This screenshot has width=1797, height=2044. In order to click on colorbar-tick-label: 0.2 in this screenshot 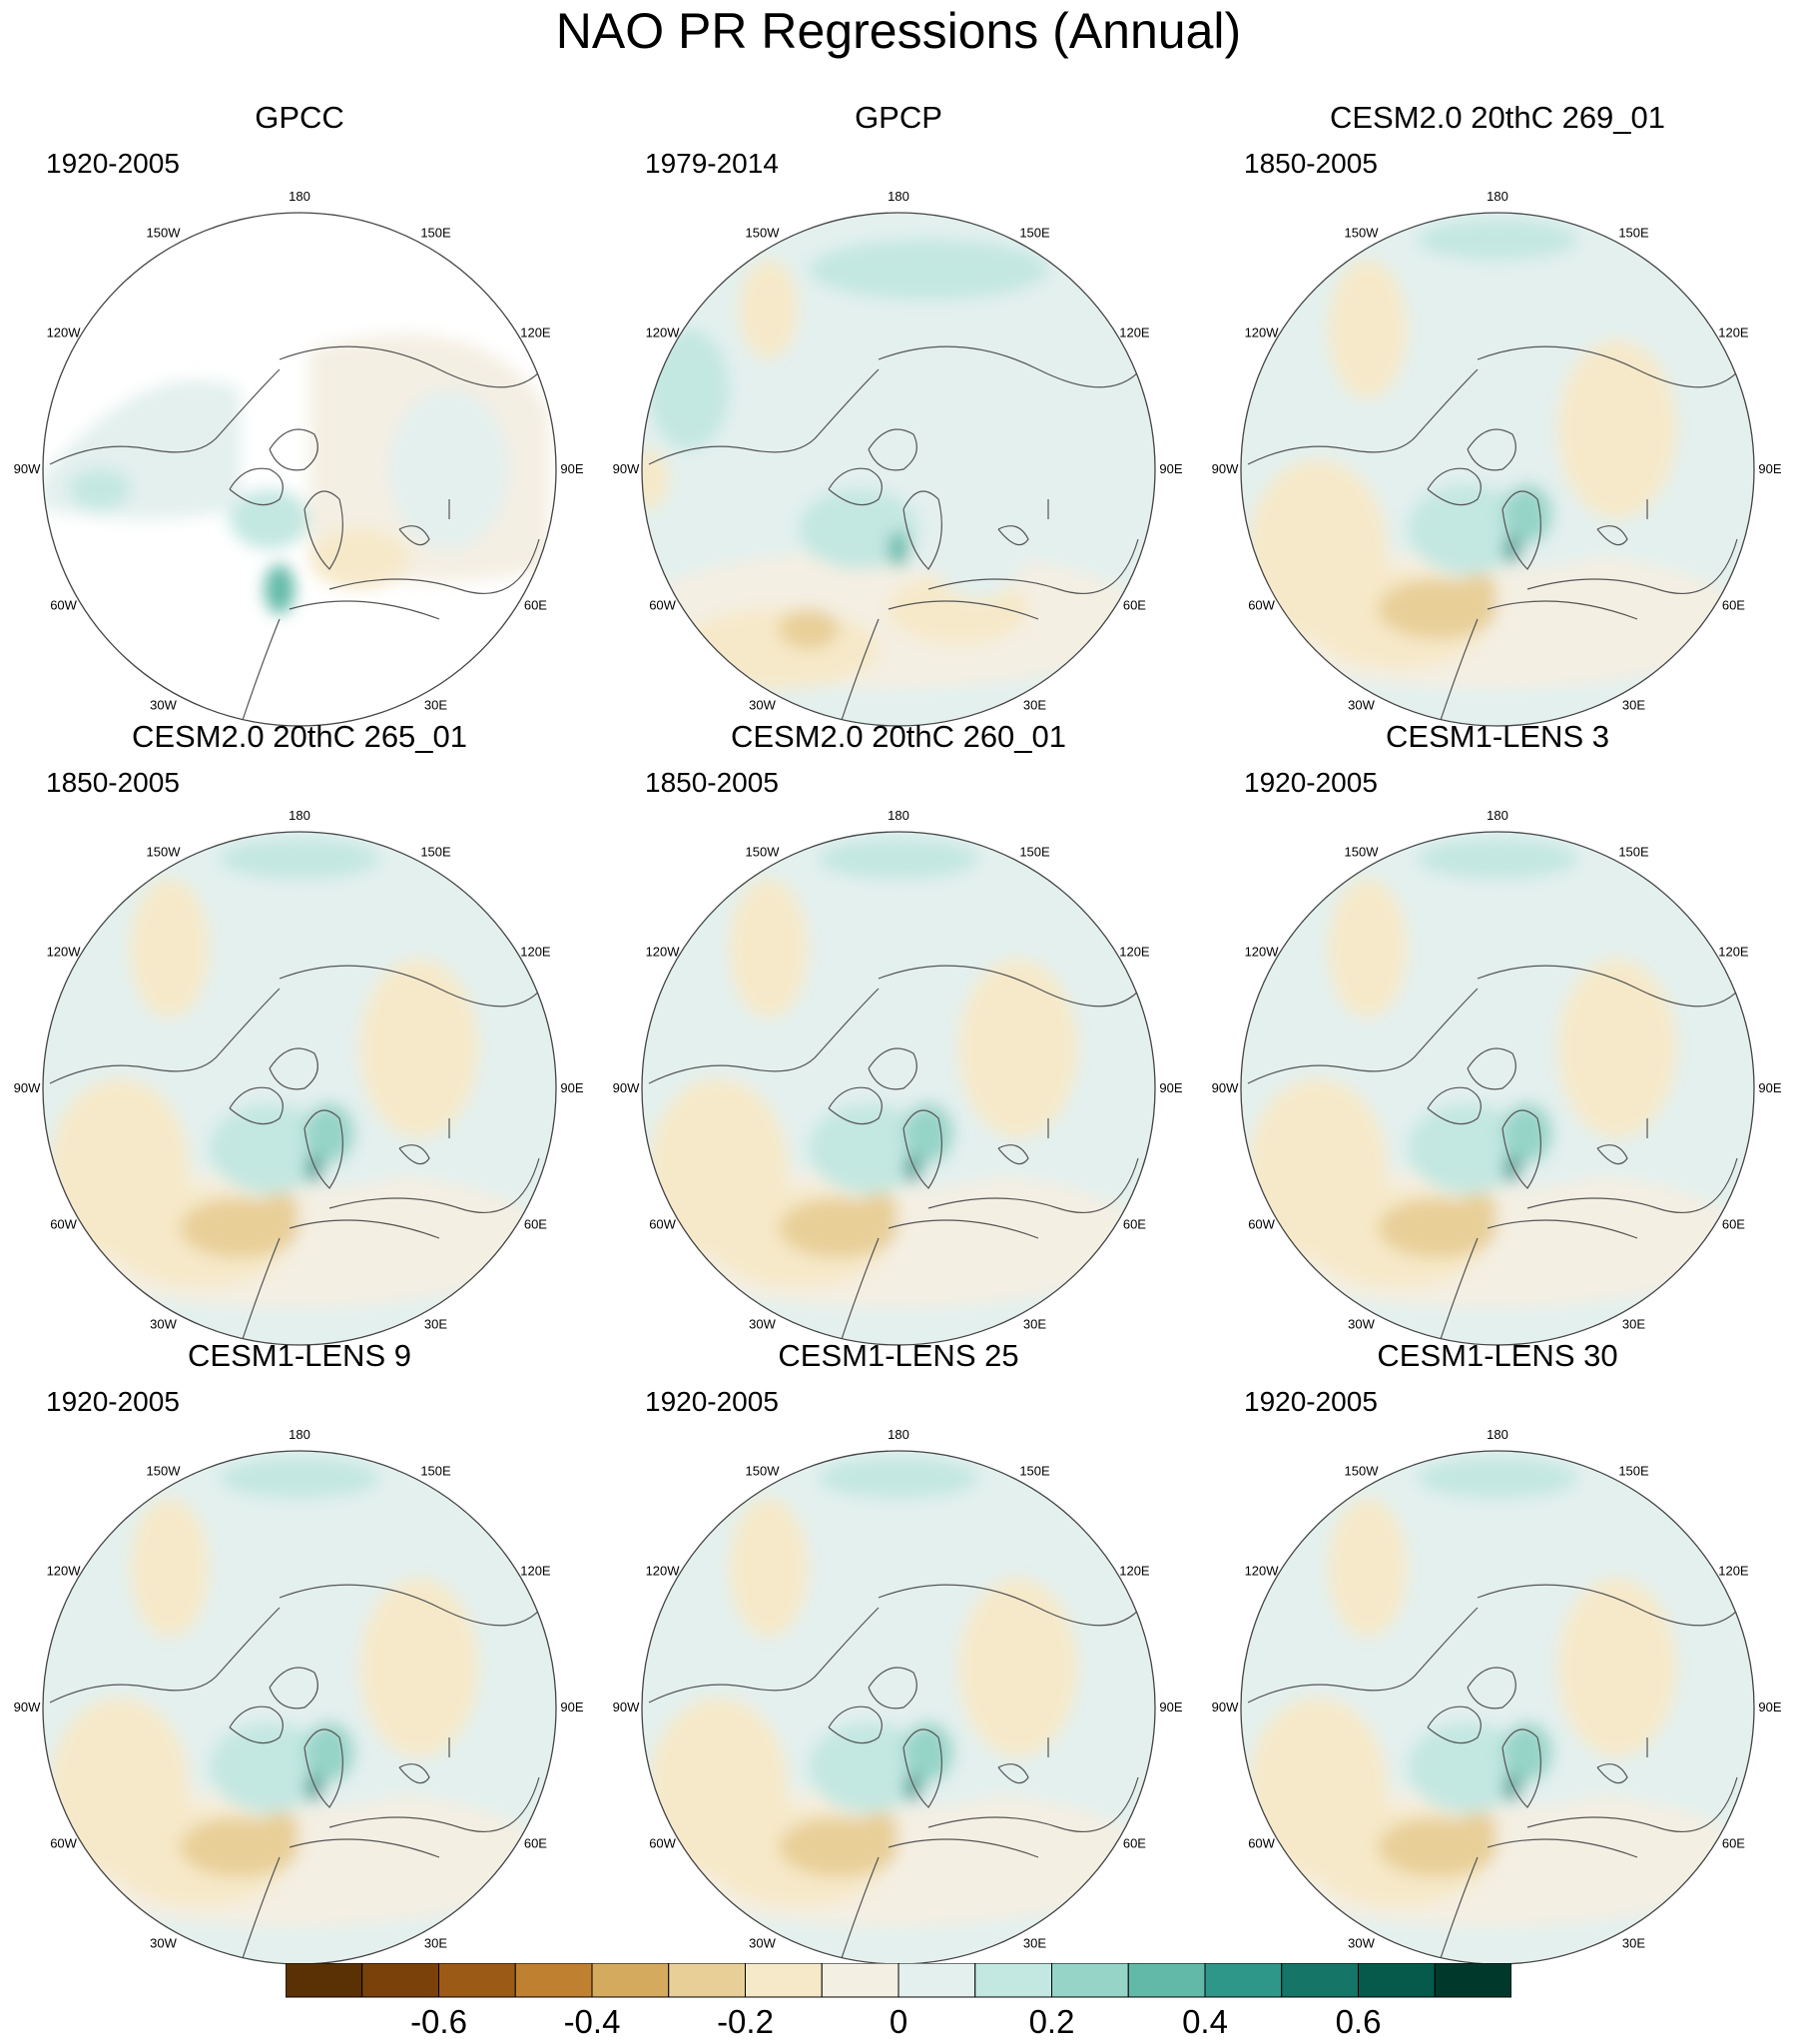, I will do `click(1051, 2021)`.